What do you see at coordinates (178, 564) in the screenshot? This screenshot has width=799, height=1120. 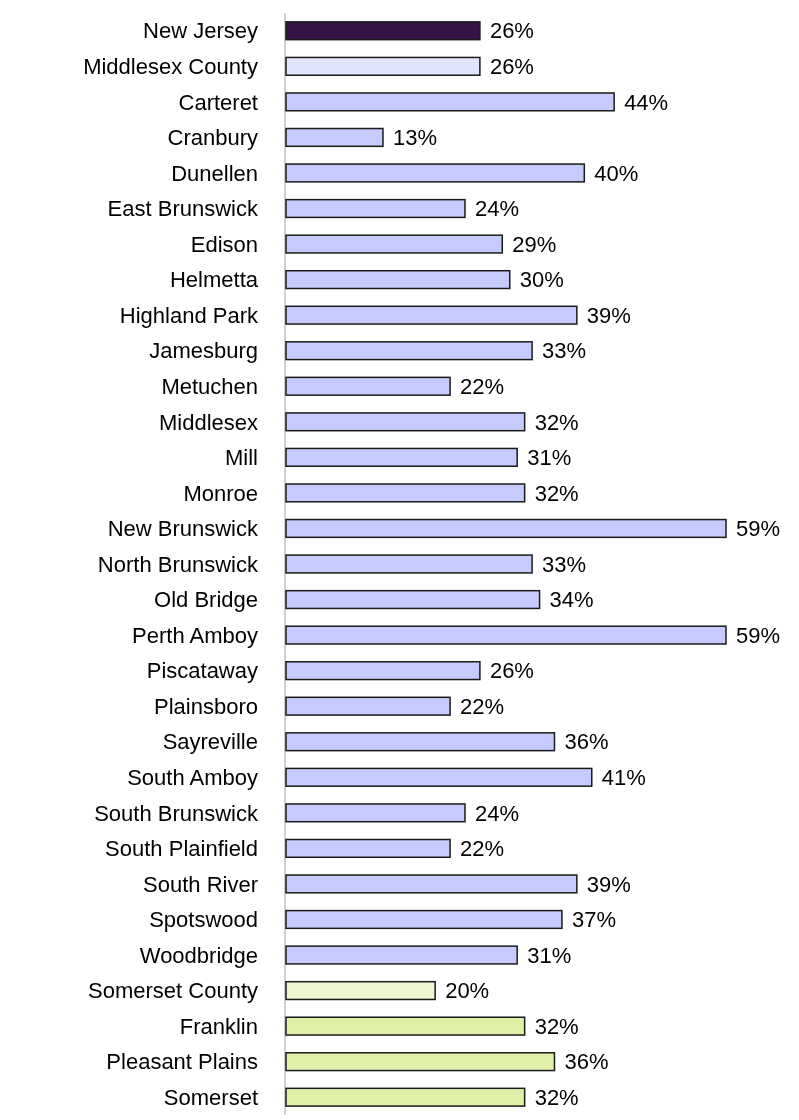 I see `y-tick-label: North Brunswick` at bounding box center [178, 564].